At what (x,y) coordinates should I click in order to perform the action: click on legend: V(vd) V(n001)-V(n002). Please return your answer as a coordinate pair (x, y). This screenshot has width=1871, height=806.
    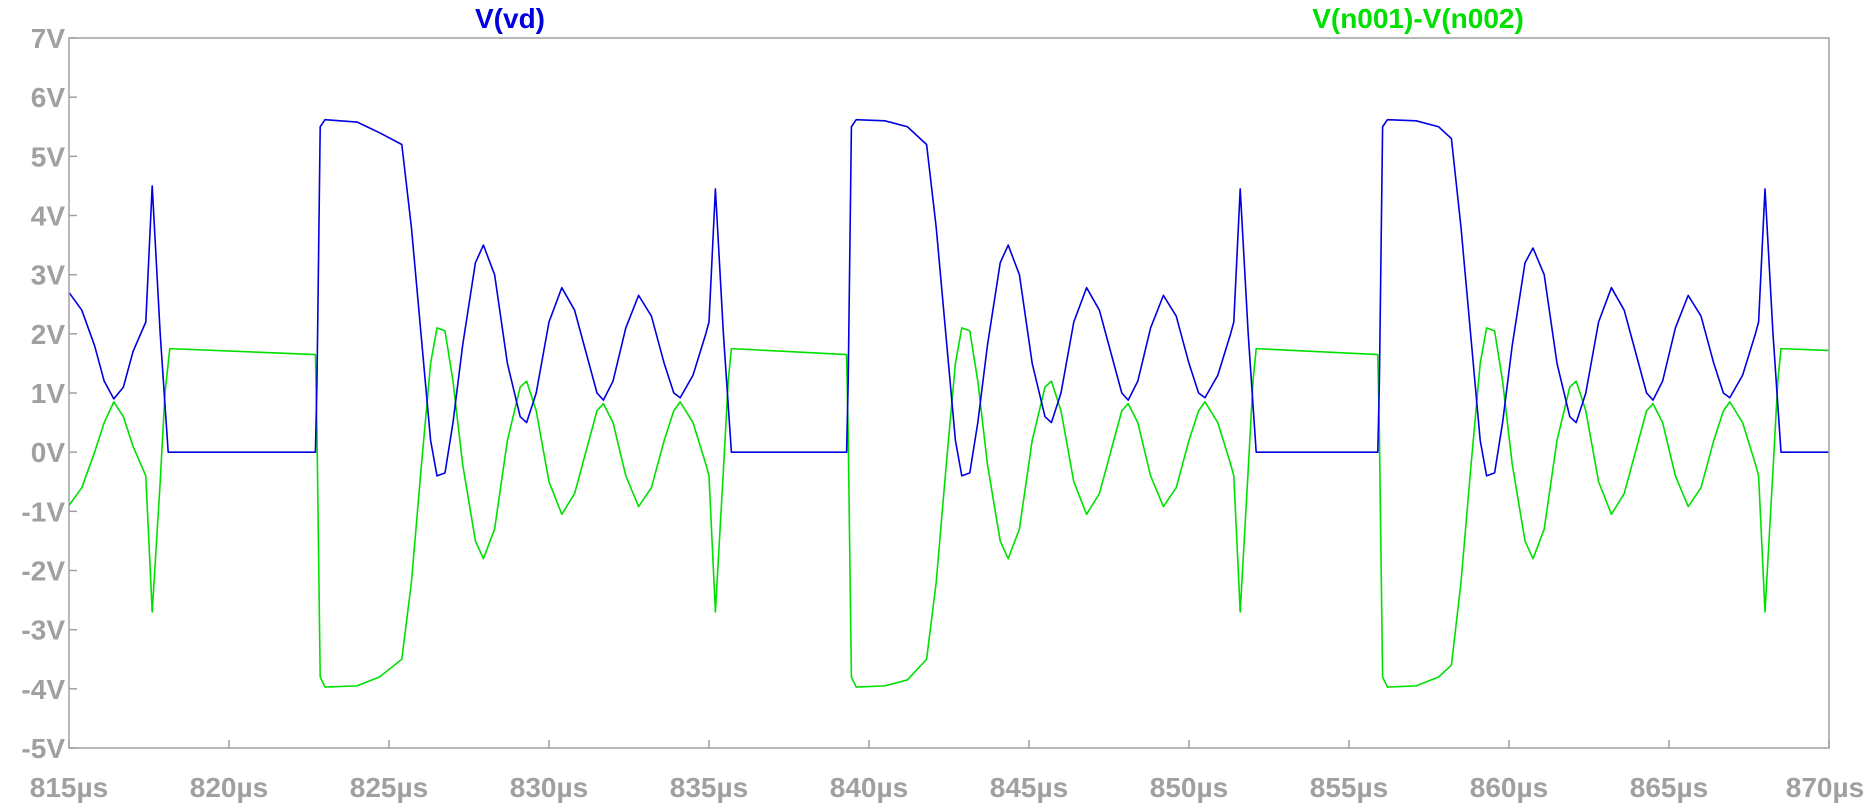
    Looking at the image, I should click on (999, 18).